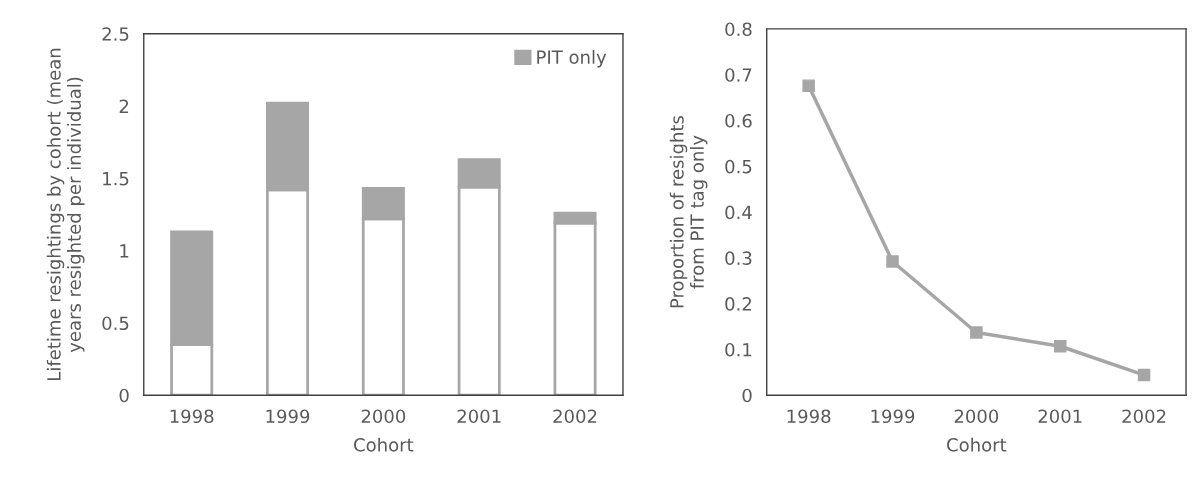  What do you see at coordinates (116, 179) in the screenshot?
I see `y-tick-label: 1.5` at bounding box center [116, 179].